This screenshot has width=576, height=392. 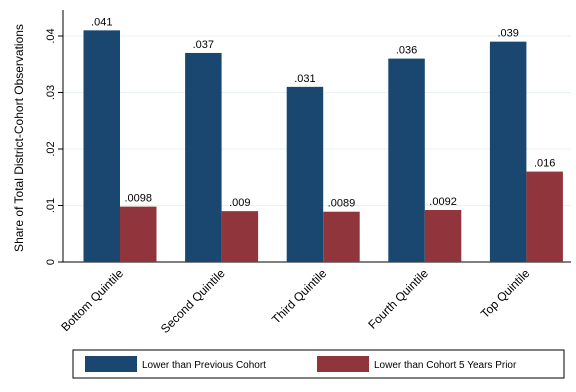 I want to click on data-label: .016, so click(x=544, y=164).